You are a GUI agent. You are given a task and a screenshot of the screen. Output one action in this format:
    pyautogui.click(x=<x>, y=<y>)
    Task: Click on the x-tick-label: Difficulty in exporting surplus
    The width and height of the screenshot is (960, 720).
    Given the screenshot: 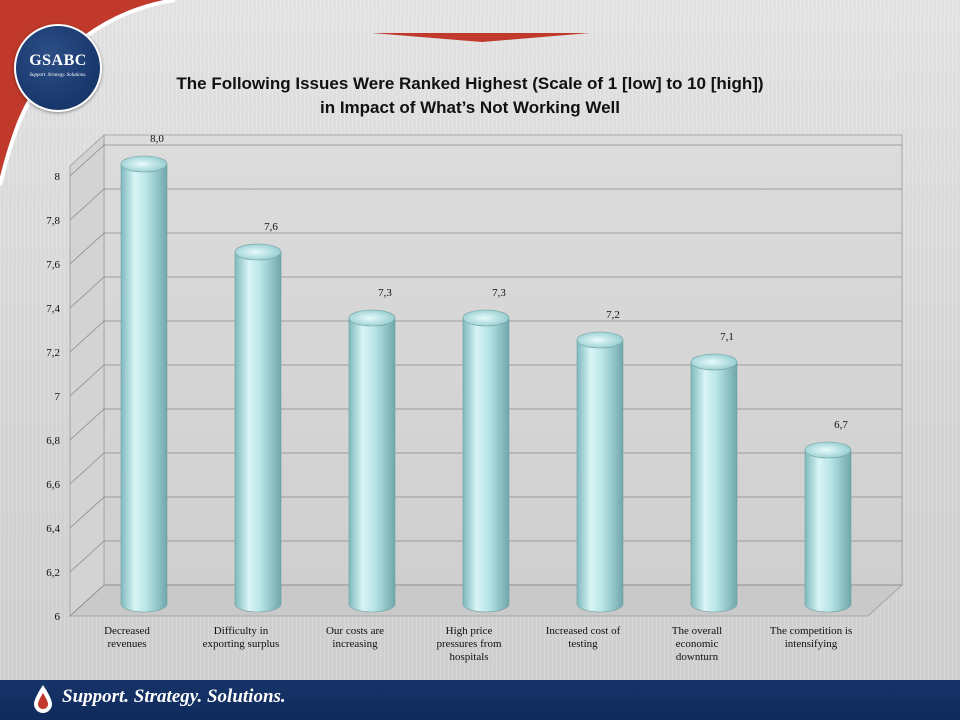 What is the action you would take?
    pyautogui.click(x=241, y=638)
    